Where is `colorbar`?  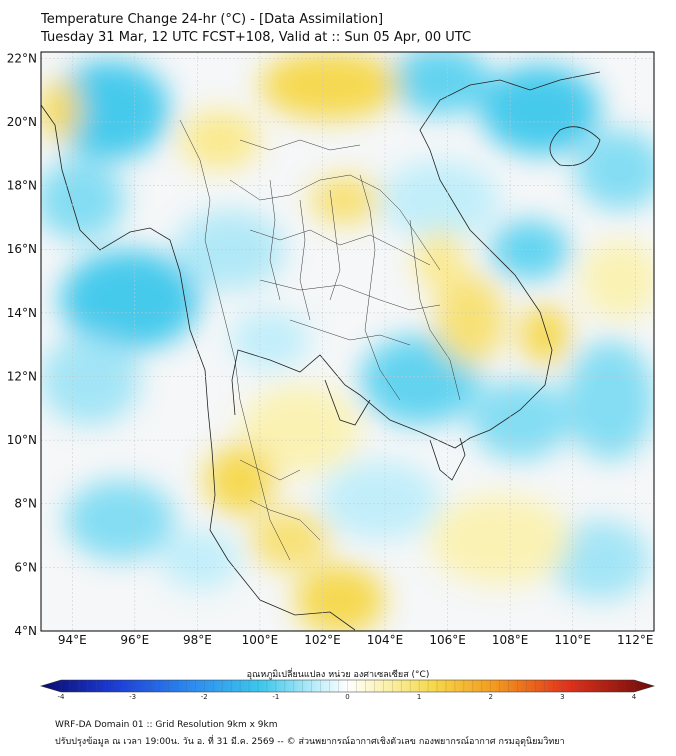
colorbar is located at coordinates (347, 686).